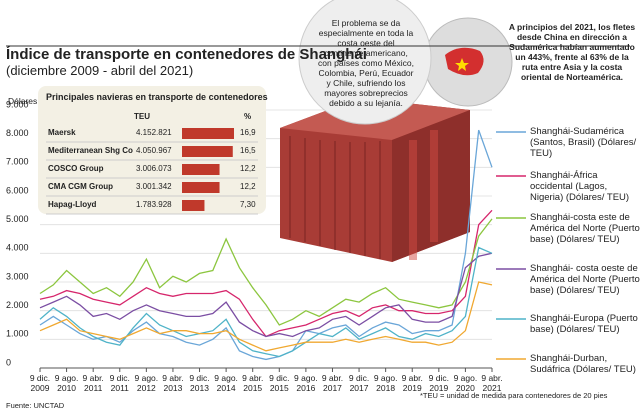 The width and height of the screenshot is (640, 411). What do you see at coordinates (279, 383) in the screenshot?
I see `x-tick-label: 9 dic. 2015` at bounding box center [279, 383].